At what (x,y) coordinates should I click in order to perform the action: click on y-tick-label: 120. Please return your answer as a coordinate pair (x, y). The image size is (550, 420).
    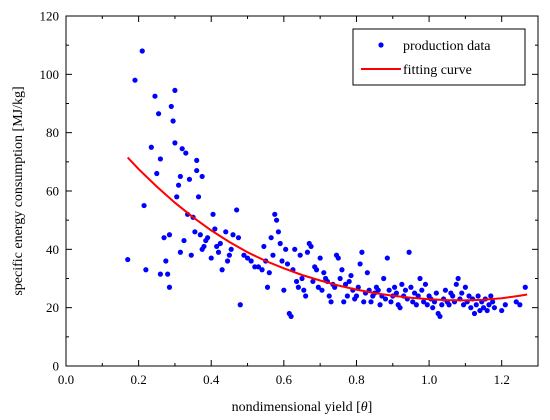
    Looking at the image, I should click on (50, 16).